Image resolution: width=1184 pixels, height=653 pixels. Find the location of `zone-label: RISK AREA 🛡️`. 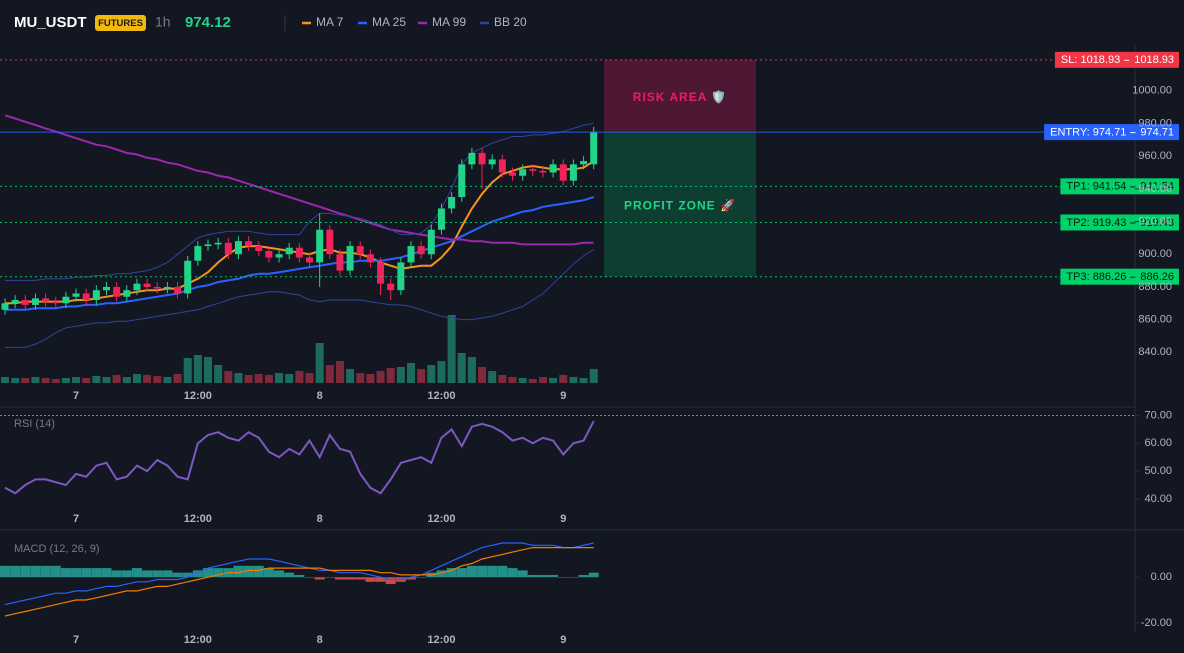

zone-label: RISK AREA 🛡️ is located at coordinates (680, 97).